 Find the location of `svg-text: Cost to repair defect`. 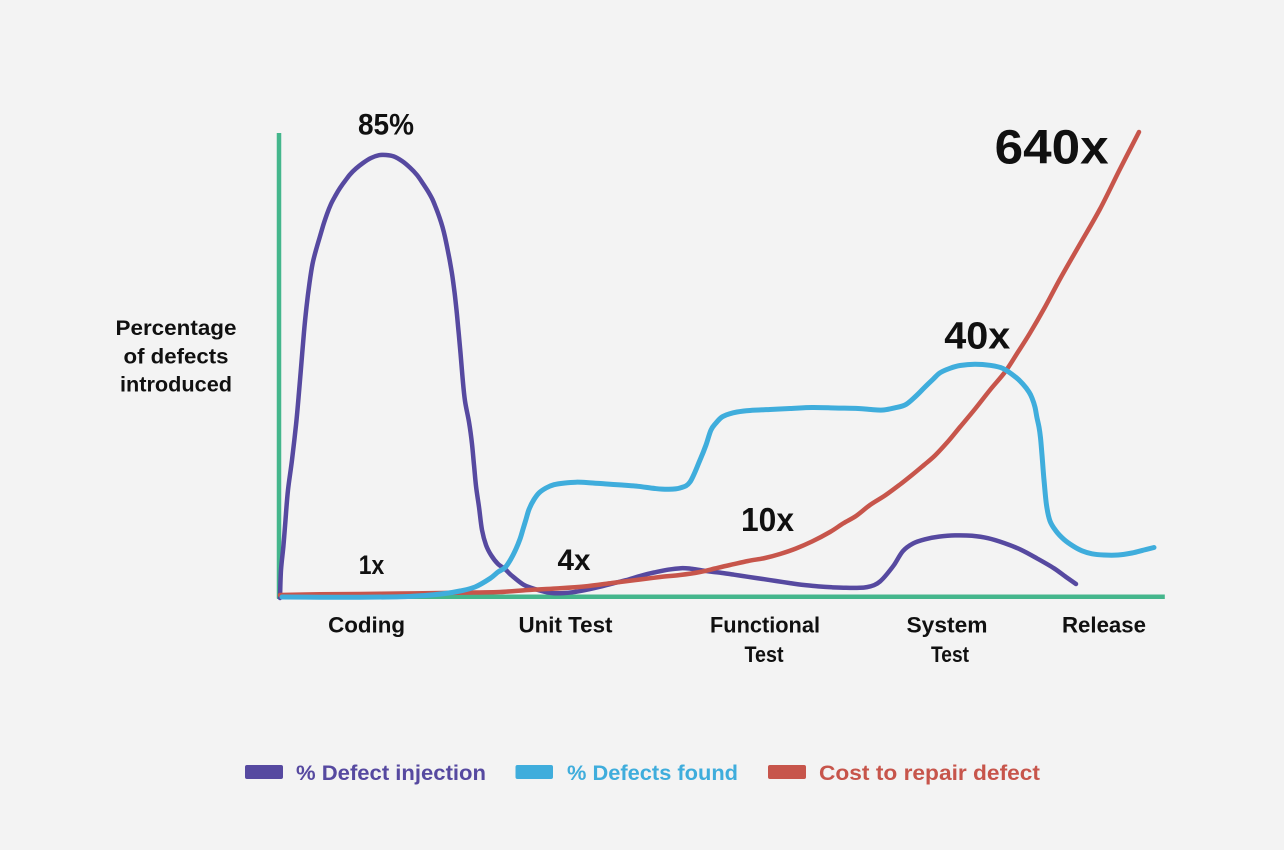

svg-text: Cost to repair defect is located at coordinates (929, 773).